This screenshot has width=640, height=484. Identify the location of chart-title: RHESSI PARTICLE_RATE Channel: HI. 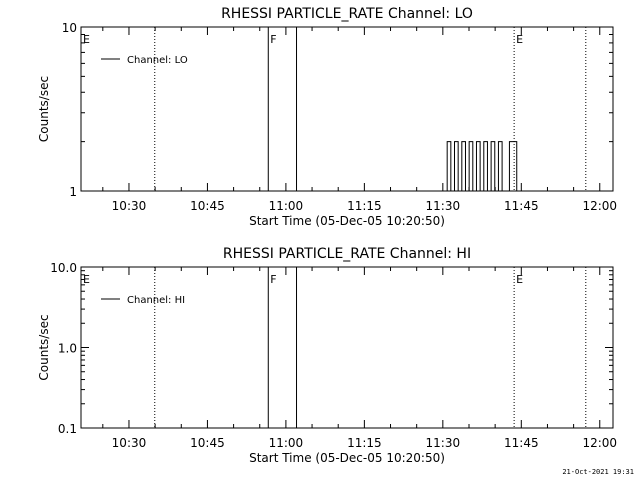
(347, 254).